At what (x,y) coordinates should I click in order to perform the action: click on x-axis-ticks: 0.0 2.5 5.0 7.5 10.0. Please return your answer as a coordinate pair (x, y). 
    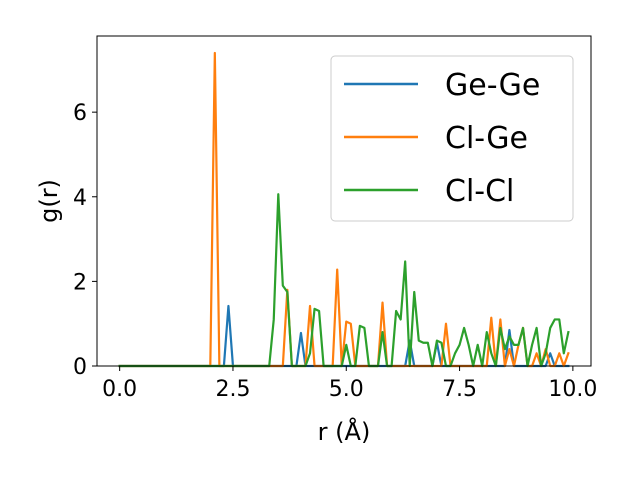
    Looking at the image, I should click on (349, 384).